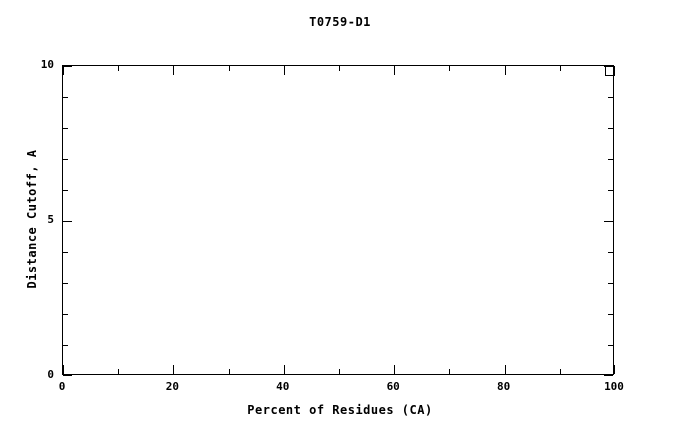 This screenshot has height=440, width=680. I want to click on y-axis-tick-label: 10, so click(47, 64).